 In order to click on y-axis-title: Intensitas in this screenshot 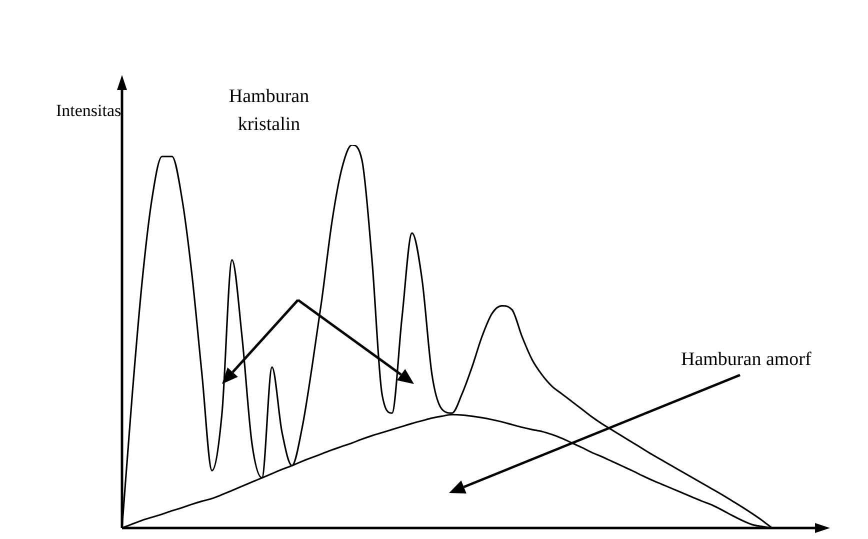, I will do `click(89, 111)`.